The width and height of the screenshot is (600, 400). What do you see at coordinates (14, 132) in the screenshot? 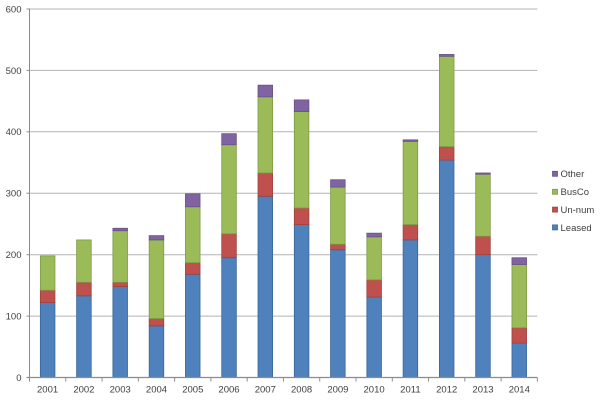
I see `svg-text: 400` at bounding box center [14, 132].